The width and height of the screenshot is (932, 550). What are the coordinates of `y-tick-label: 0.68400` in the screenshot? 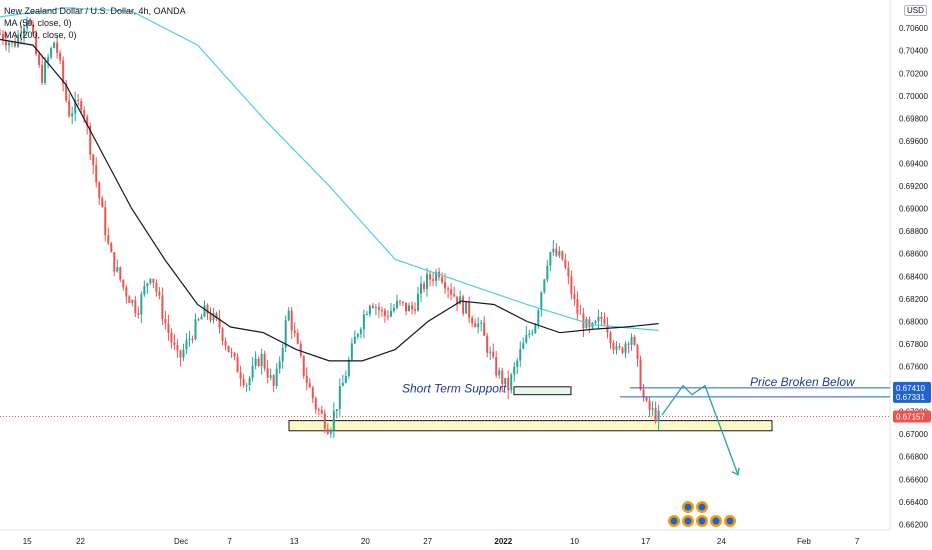 It's located at (913, 276).